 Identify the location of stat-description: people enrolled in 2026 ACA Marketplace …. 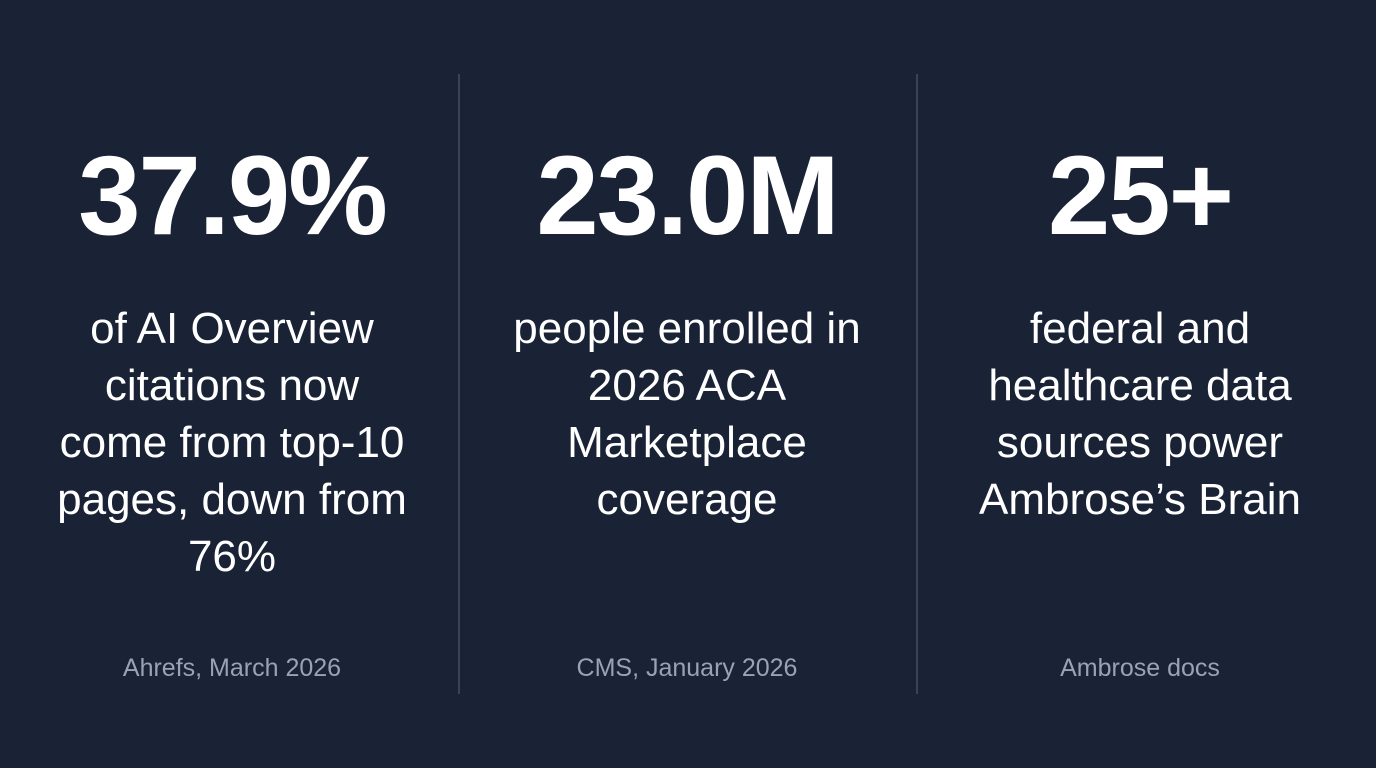
(687, 414).